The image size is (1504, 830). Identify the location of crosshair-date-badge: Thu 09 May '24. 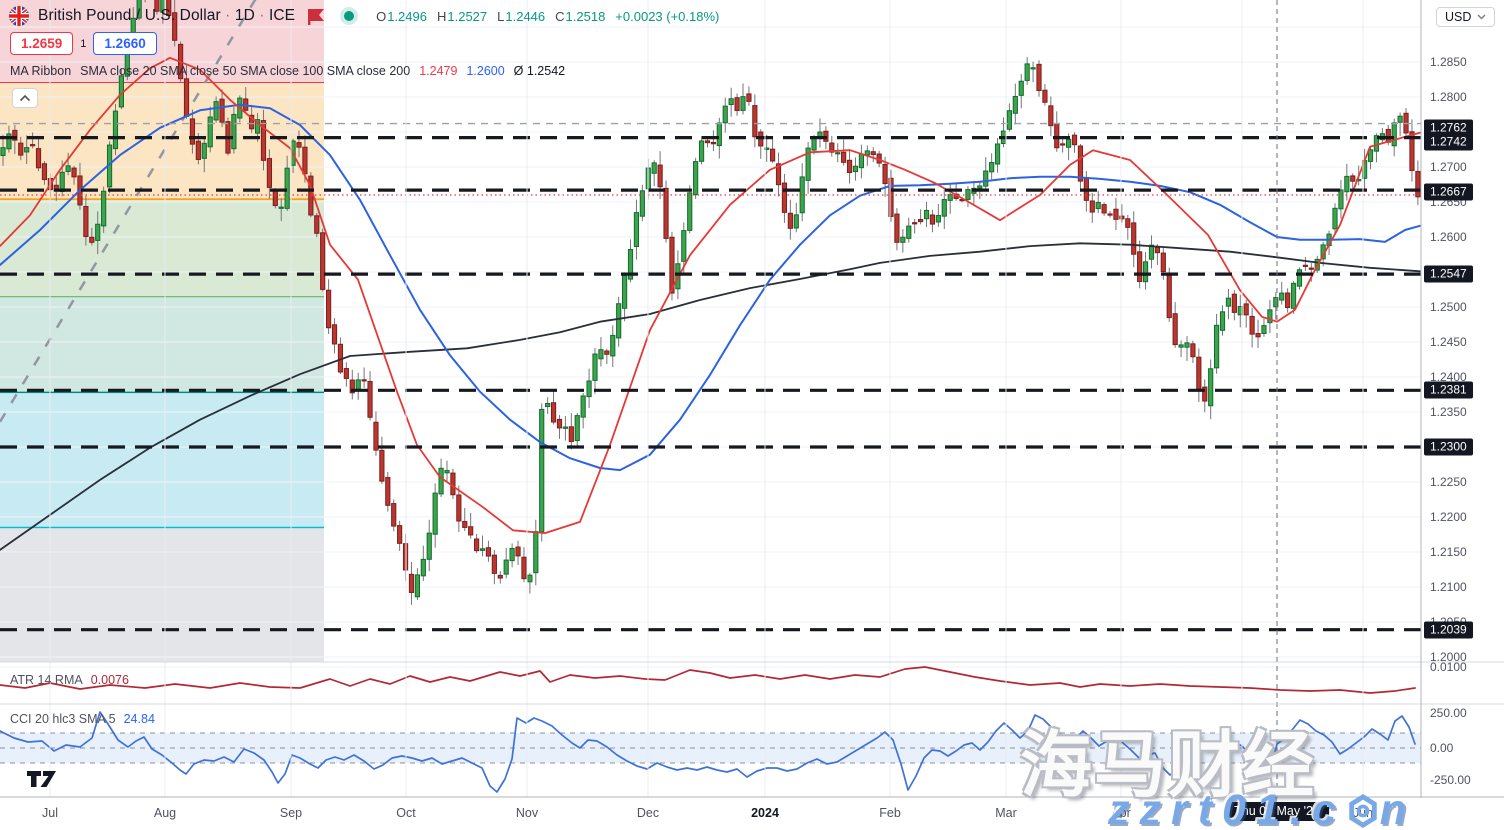
(1277, 811).